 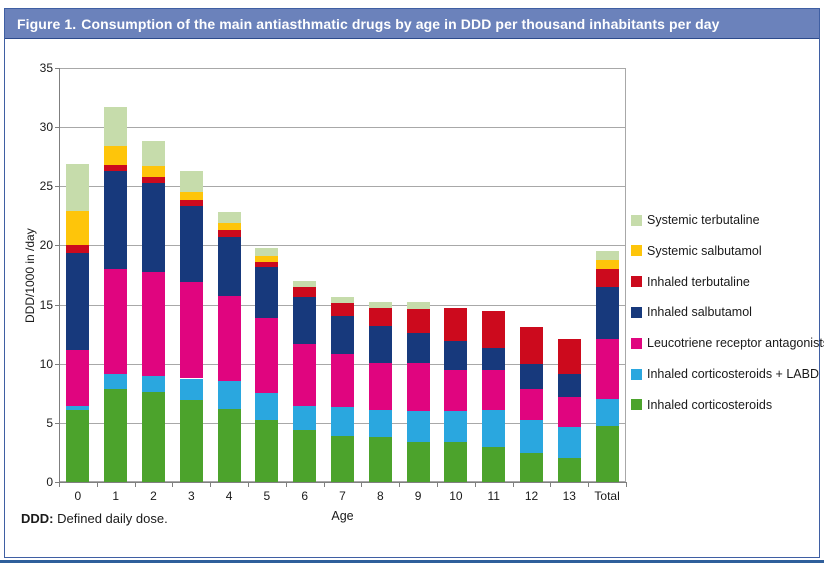 What do you see at coordinates (191, 496) in the screenshot?
I see `x-axis-tick-label: 3` at bounding box center [191, 496].